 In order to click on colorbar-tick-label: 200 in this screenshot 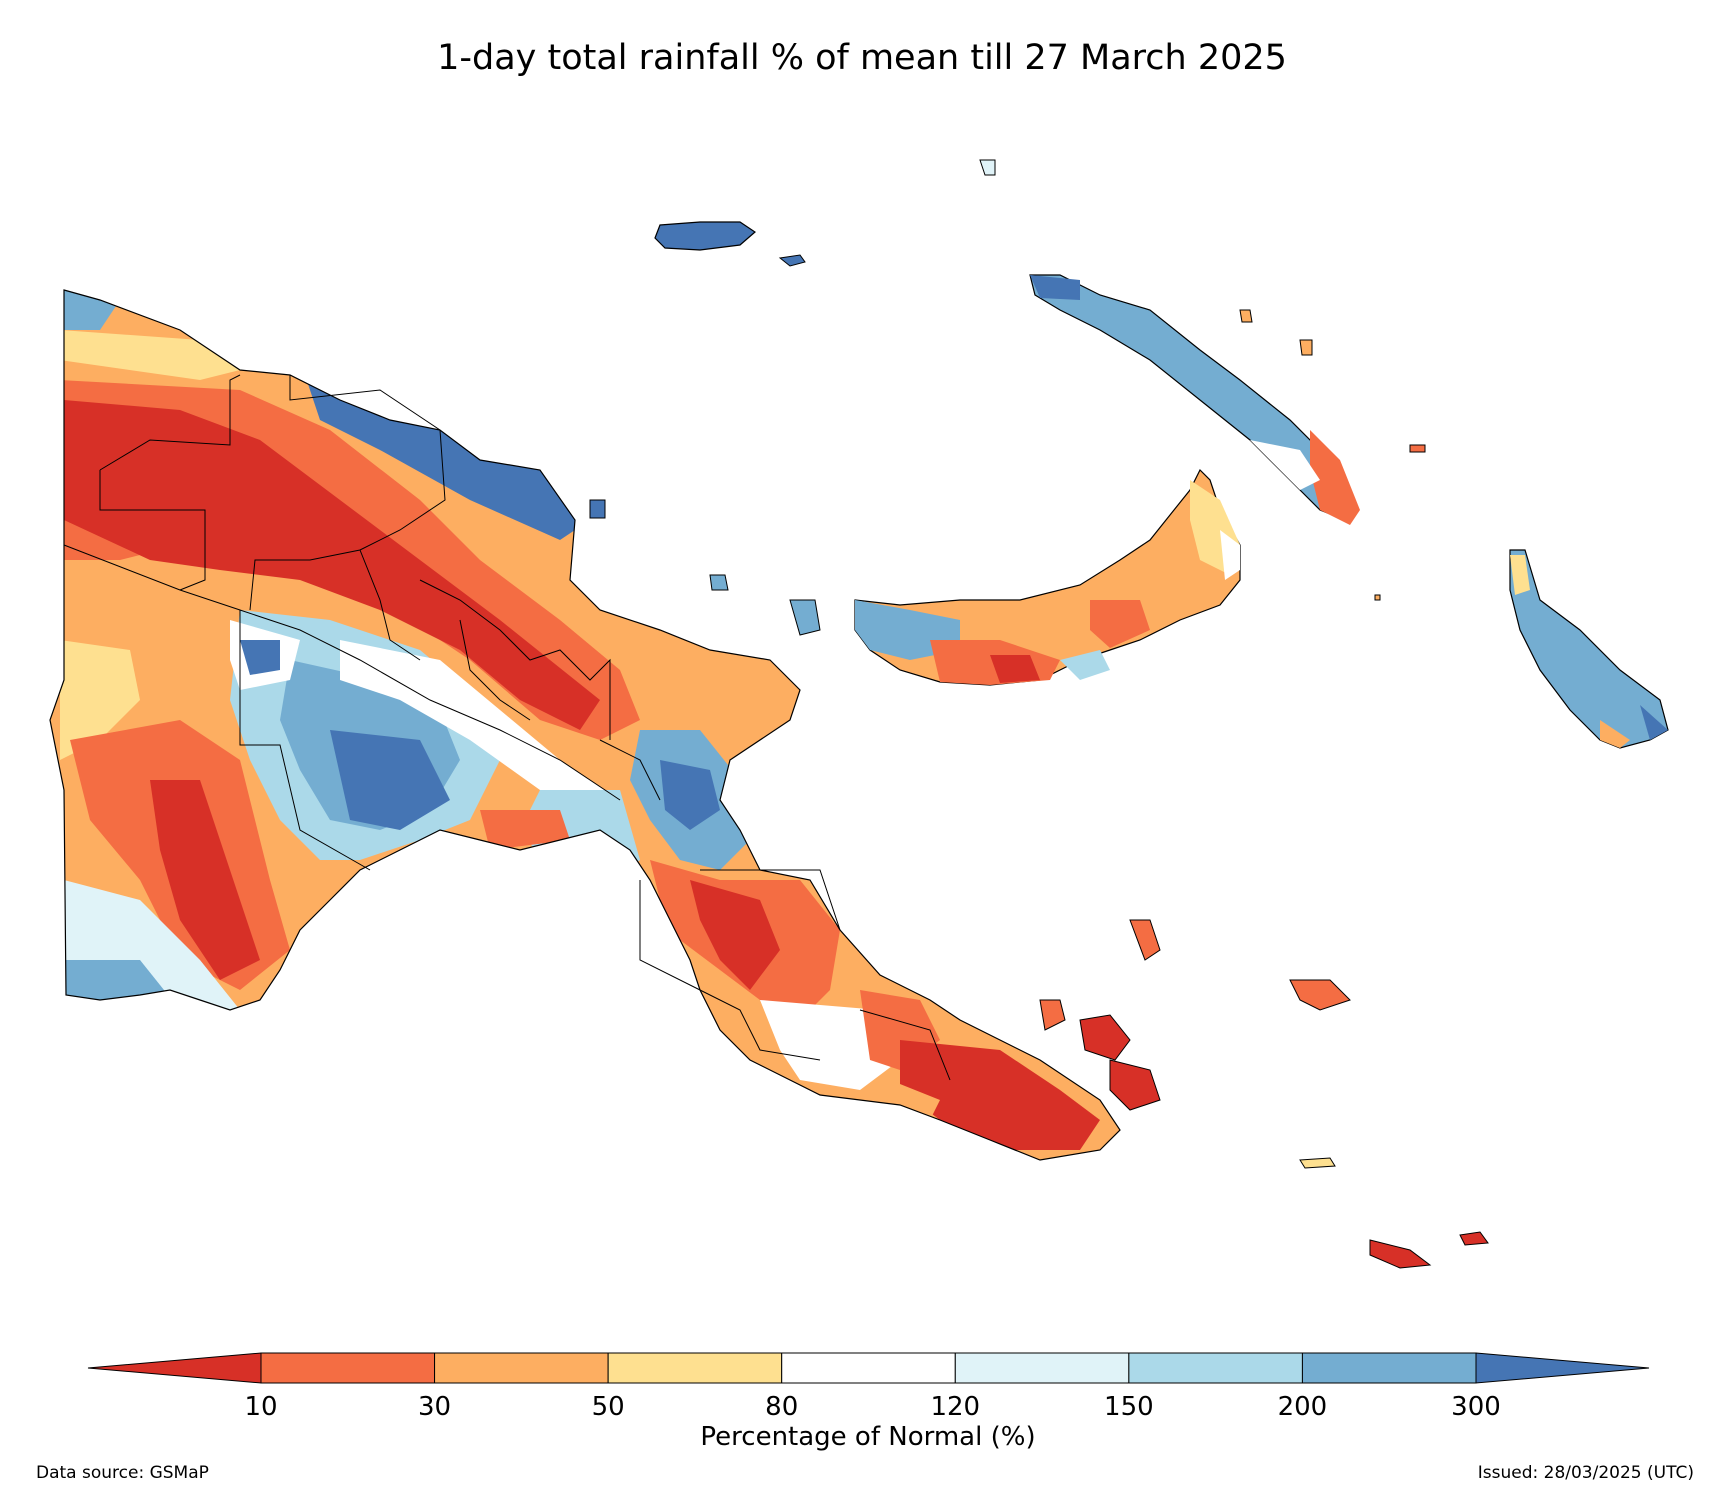, I will do `click(1303, 1407)`.